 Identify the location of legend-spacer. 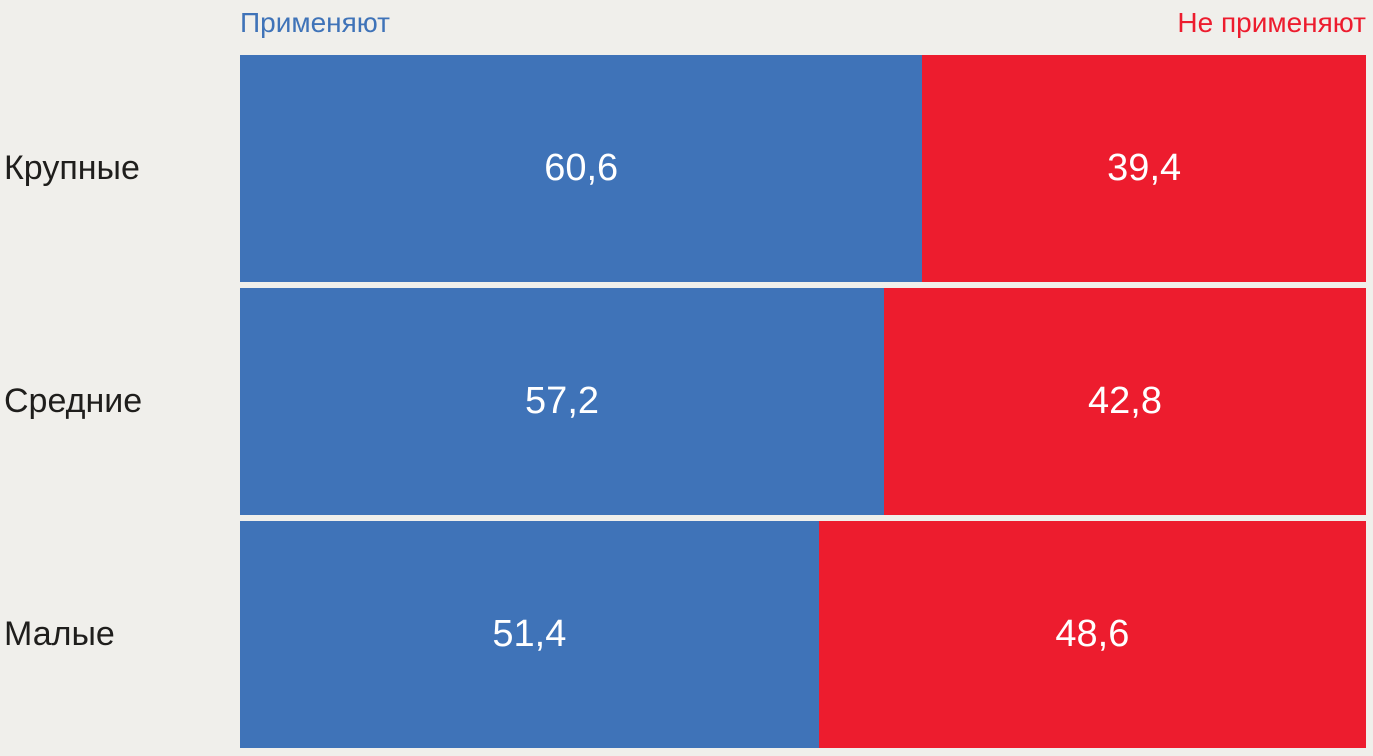
(120, 31).